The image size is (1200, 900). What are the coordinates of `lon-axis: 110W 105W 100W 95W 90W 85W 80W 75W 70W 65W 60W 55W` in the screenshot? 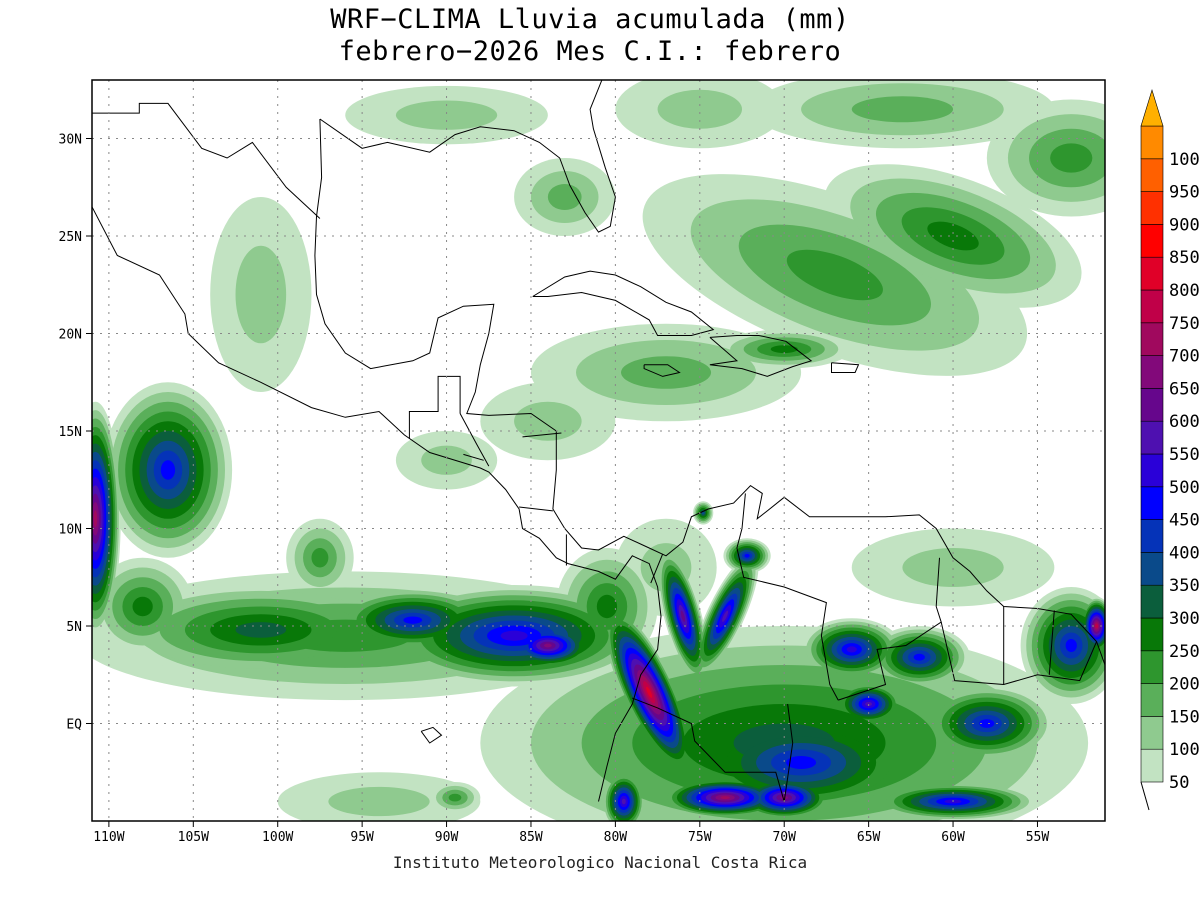 It's located at (571, 833).